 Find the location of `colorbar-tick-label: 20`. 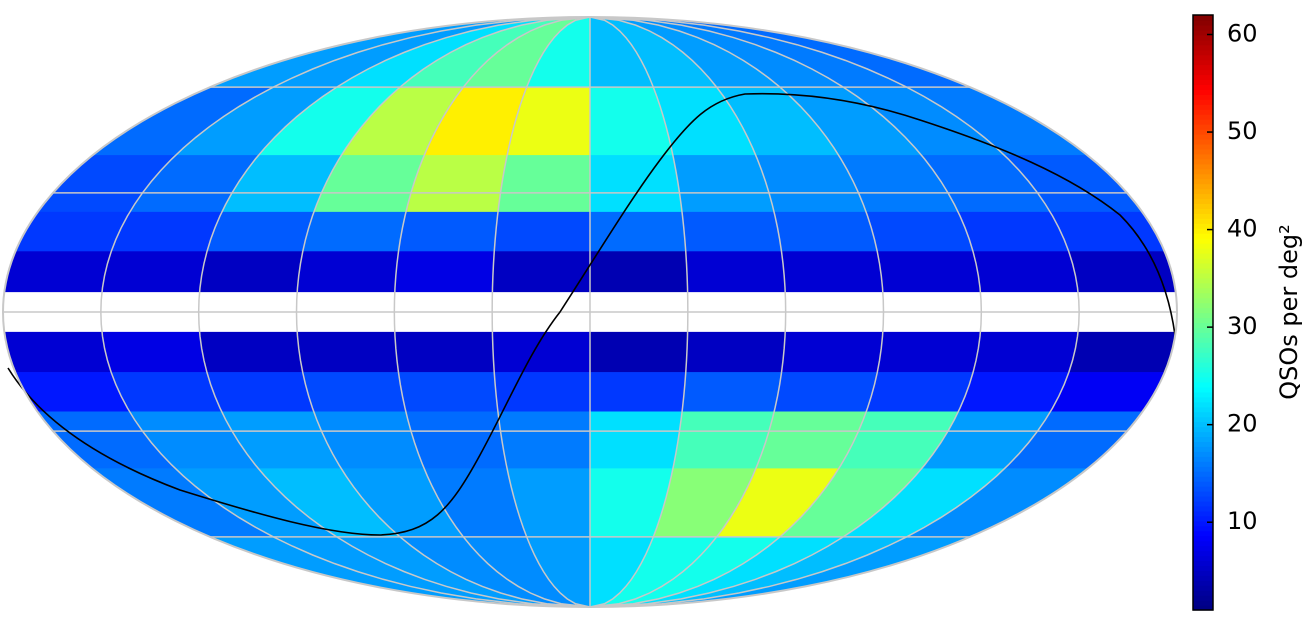

colorbar-tick-label: 20 is located at coordinates (1242, 424).